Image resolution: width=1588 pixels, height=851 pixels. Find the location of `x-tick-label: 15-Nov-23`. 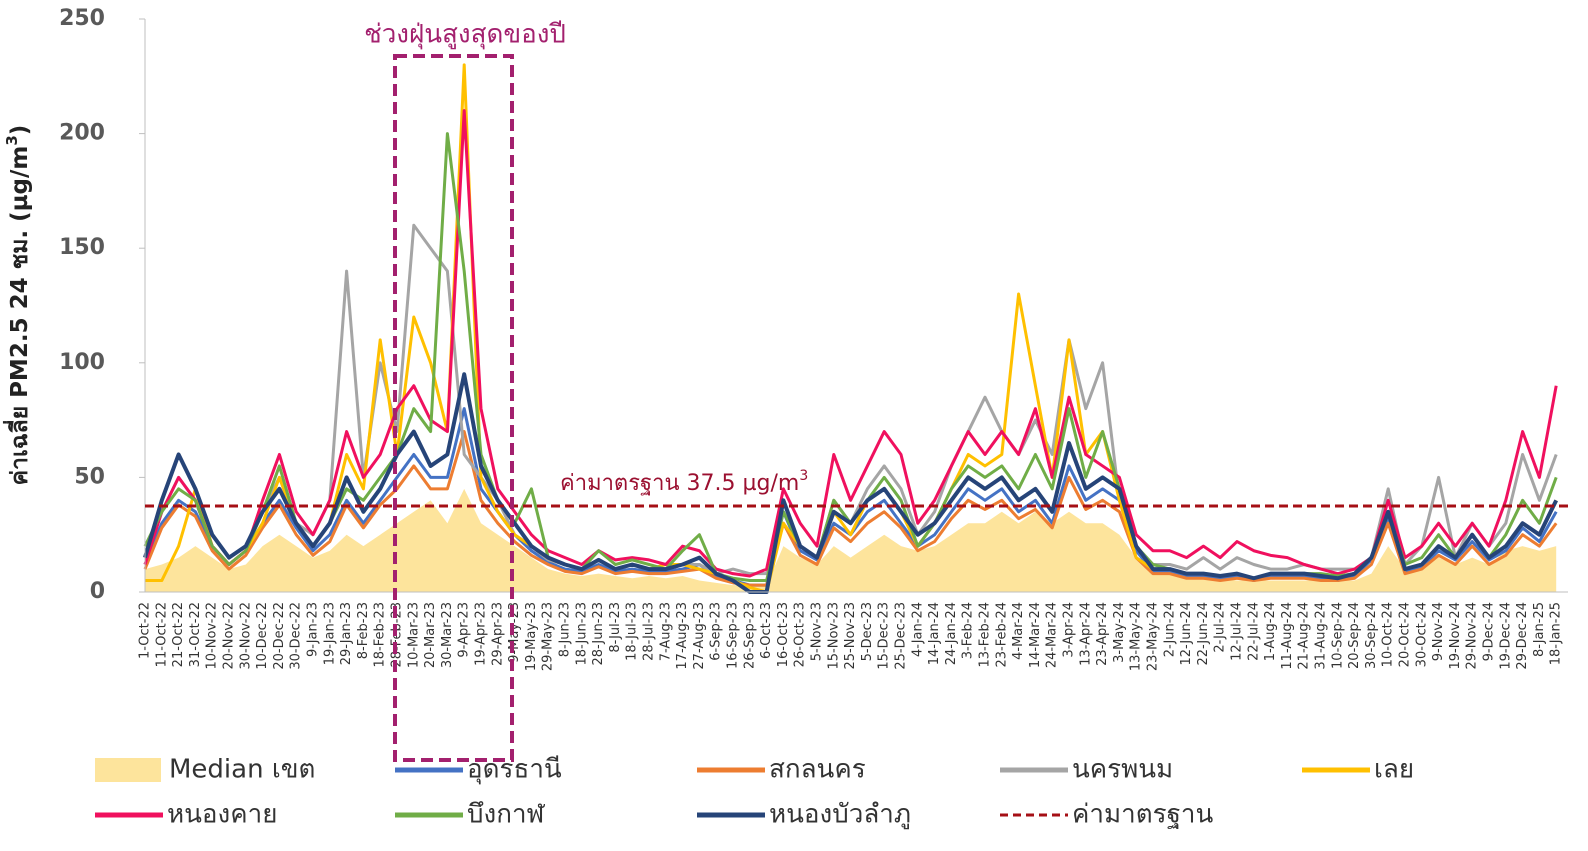

x-tick-label: 15-Nov-23 is located at coordinates (833, 636).